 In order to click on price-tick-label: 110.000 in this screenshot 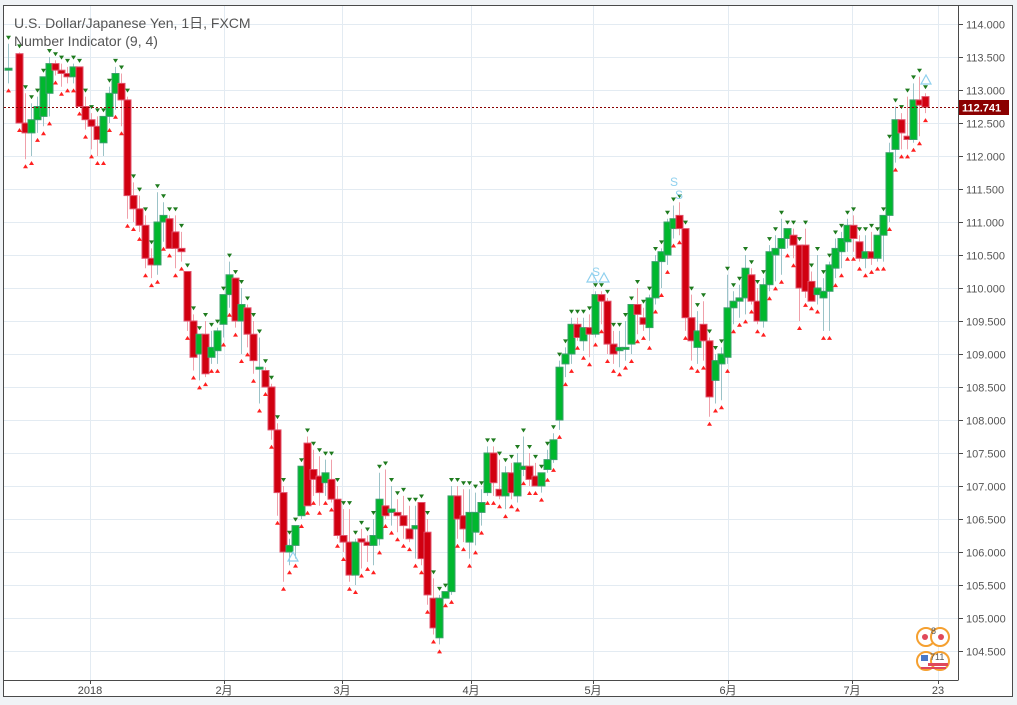, I will do `click(985, 290)`.